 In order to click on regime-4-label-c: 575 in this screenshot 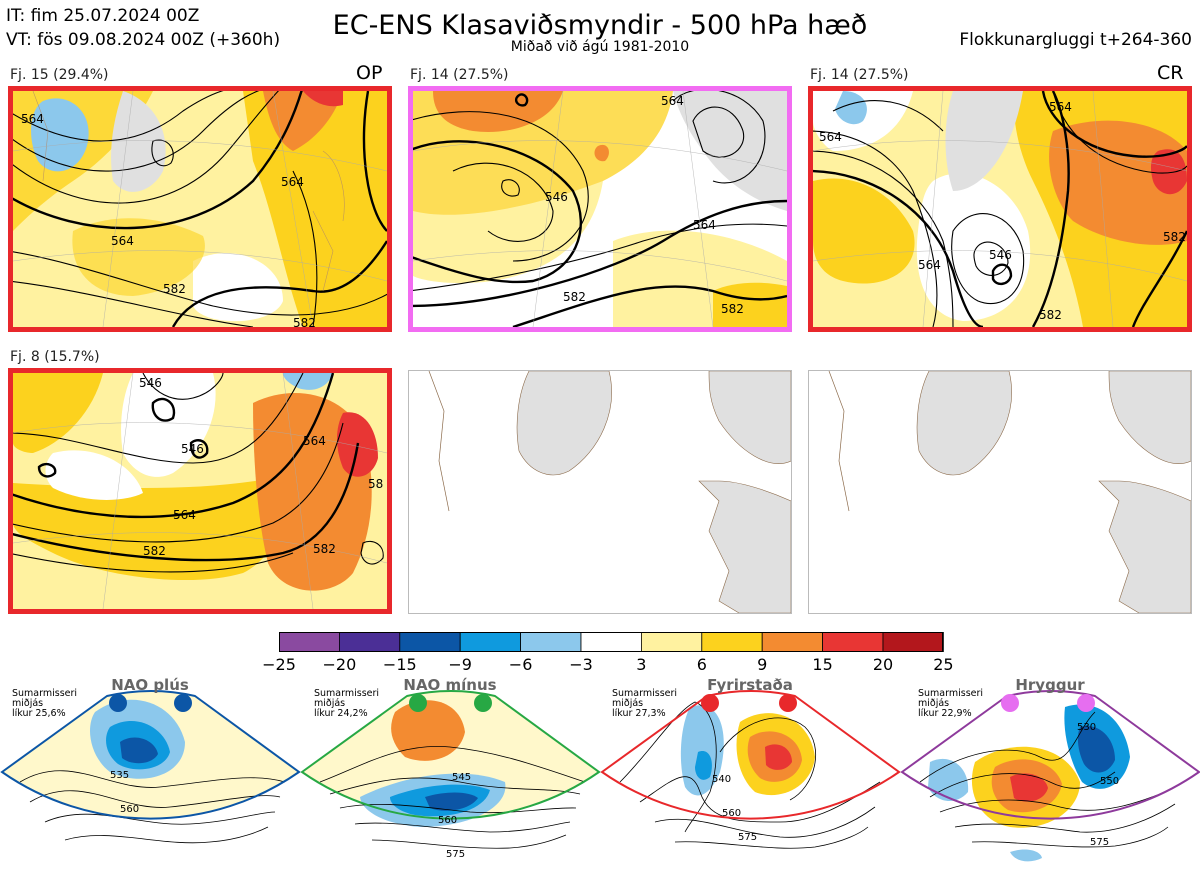, I will do `click(1099, 842)`.